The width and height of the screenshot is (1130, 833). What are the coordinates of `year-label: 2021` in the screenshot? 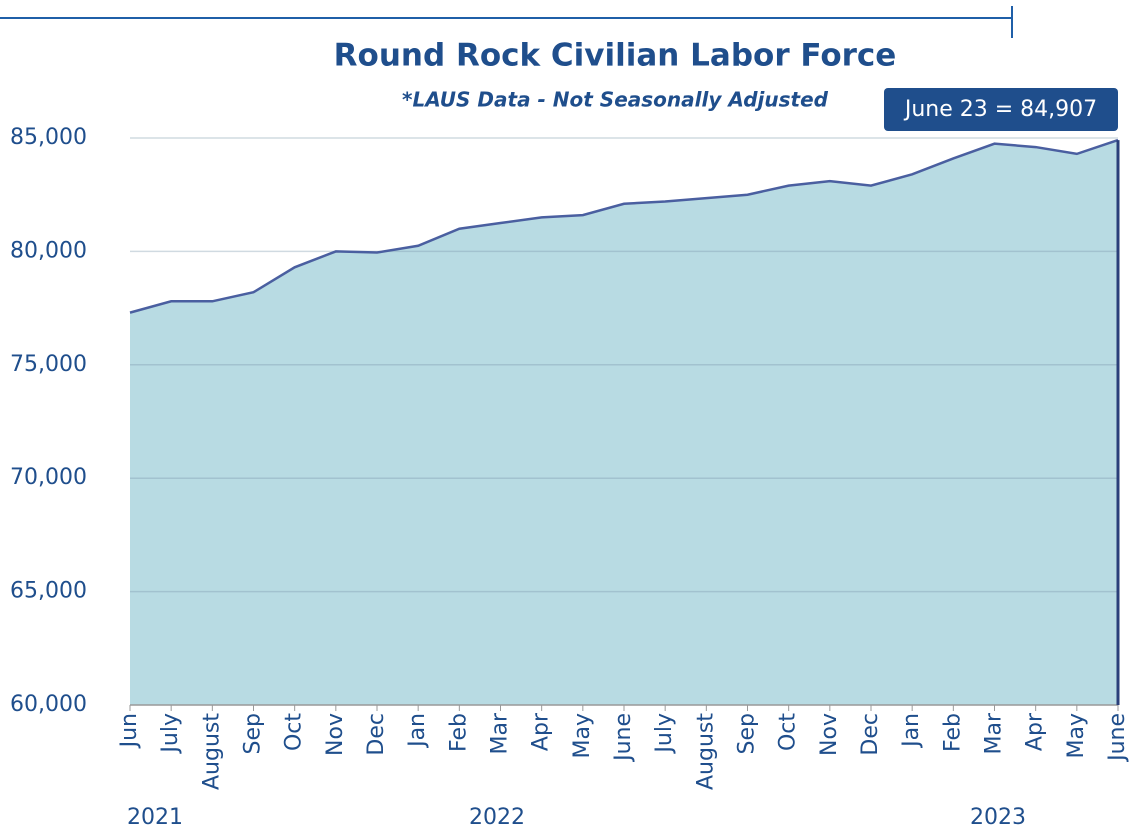 It's located at (155, 817).